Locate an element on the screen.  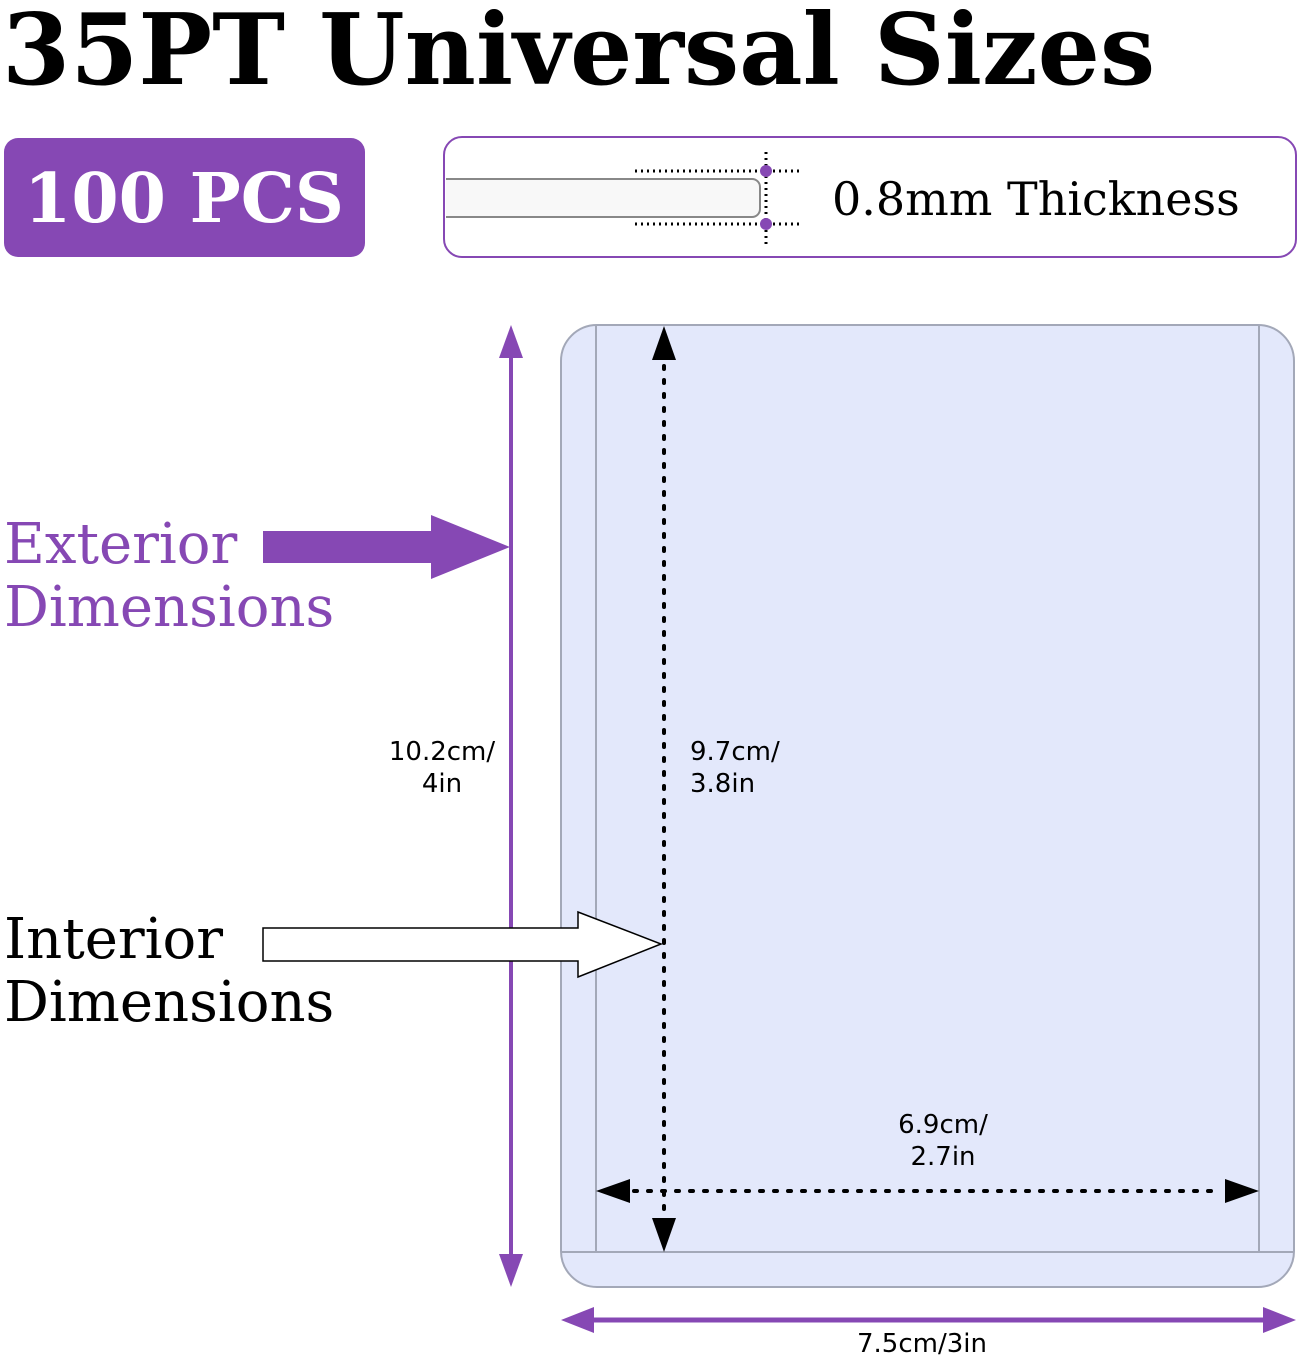
interior-width-label-1: 6.9cm/ is located at coordinates (943, 1125).